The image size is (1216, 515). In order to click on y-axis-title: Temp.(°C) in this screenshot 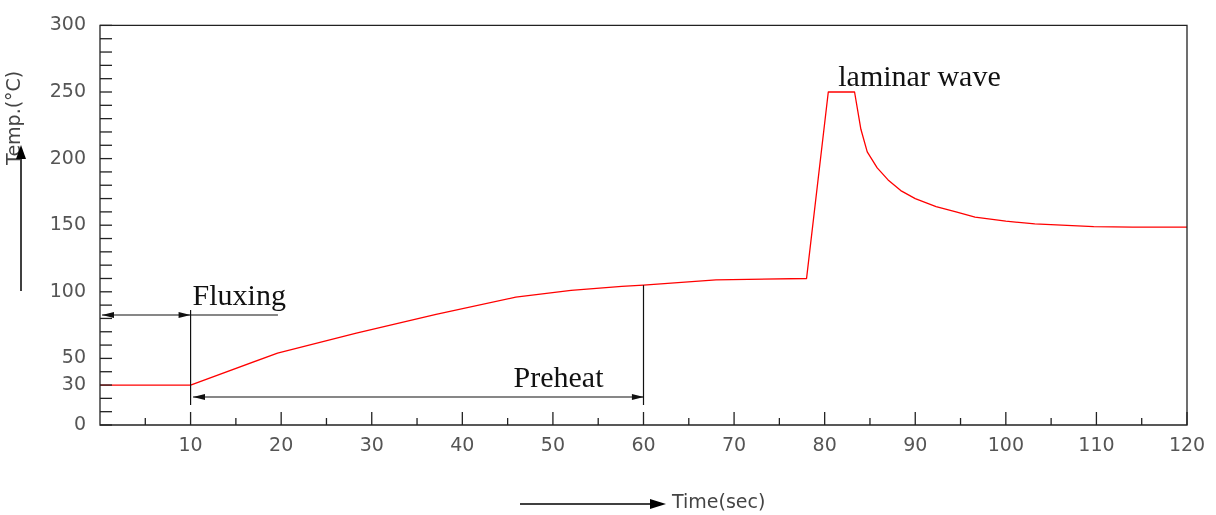, I will do `click(13, 117)`.